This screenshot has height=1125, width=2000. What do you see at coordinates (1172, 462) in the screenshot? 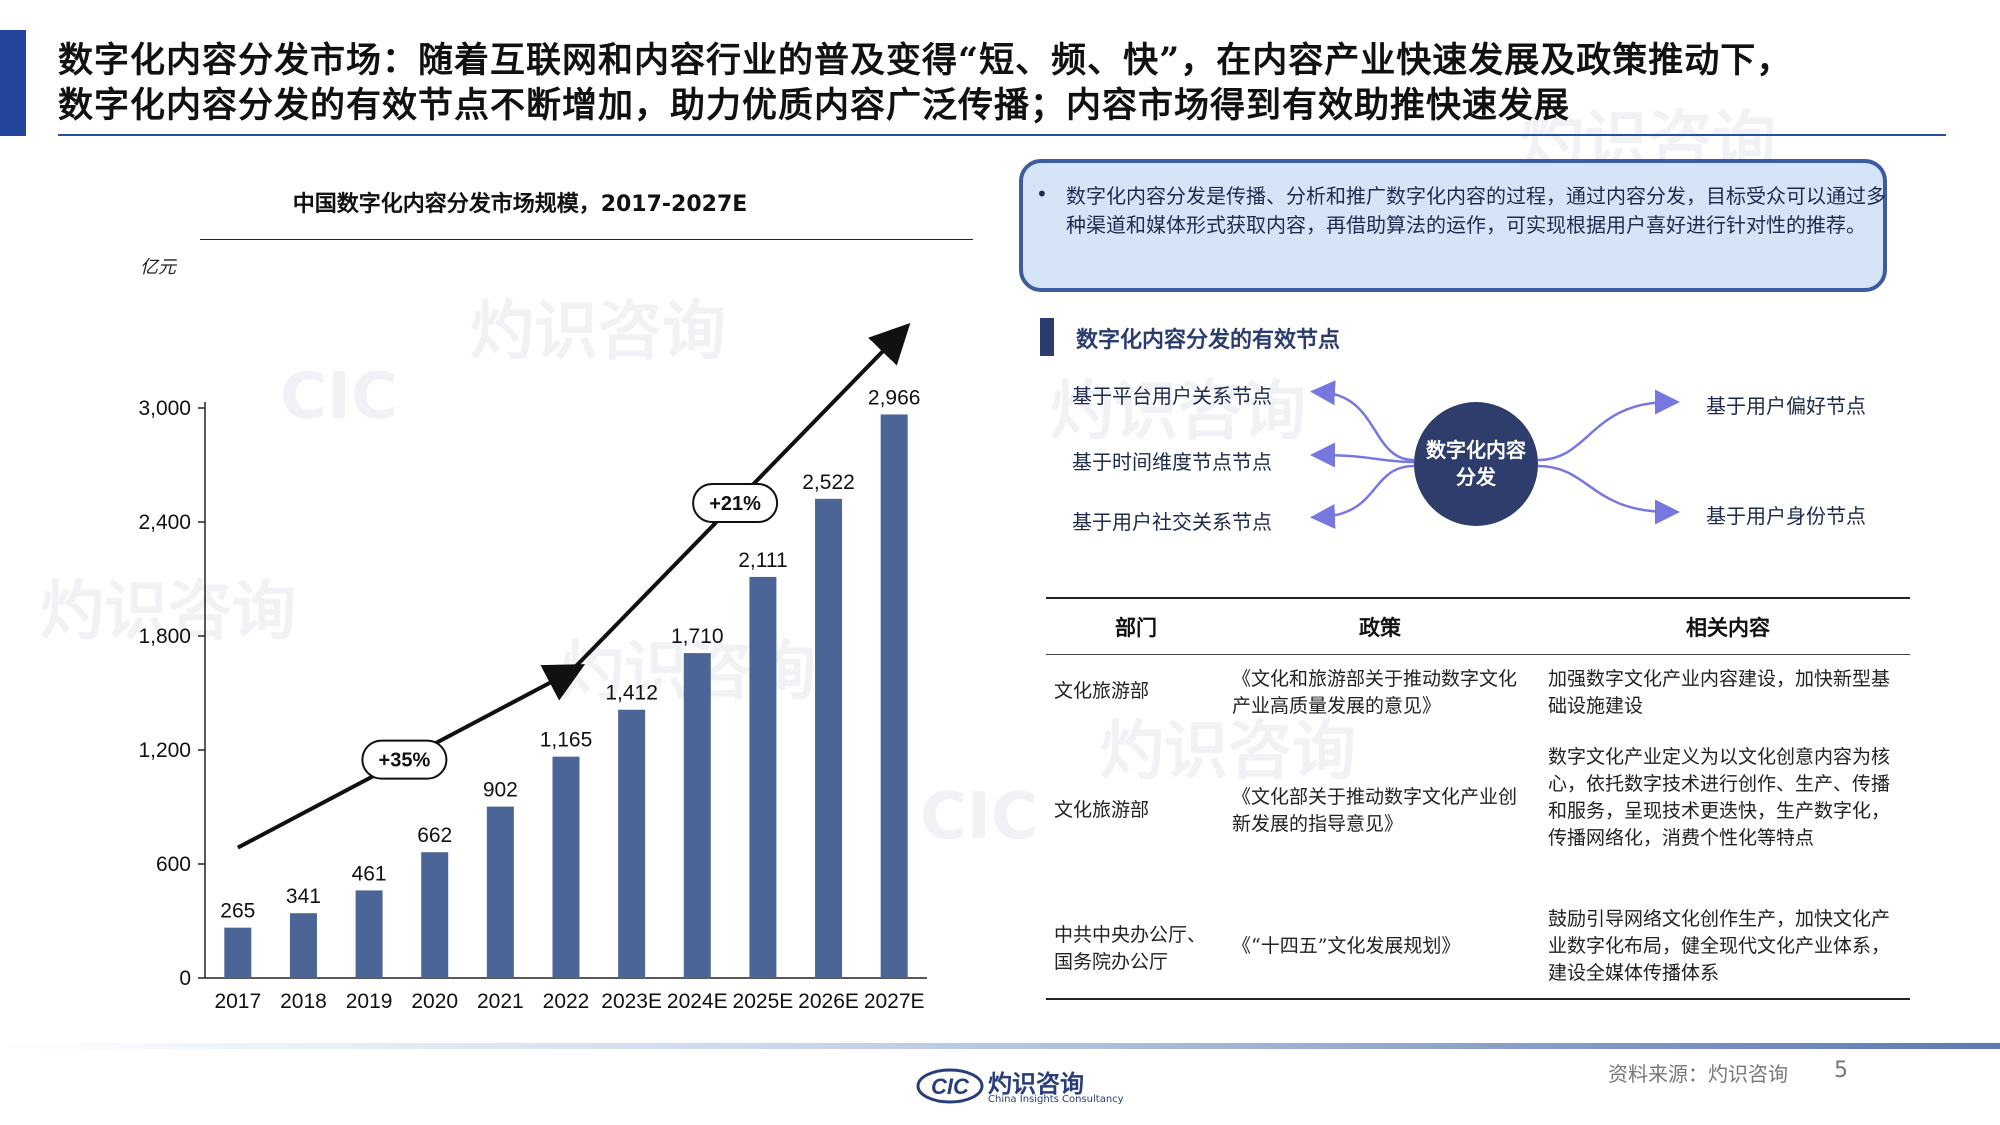
I see `node-time-dimension: 基于时间维度节点节点` at bounding box center [1172, 462].